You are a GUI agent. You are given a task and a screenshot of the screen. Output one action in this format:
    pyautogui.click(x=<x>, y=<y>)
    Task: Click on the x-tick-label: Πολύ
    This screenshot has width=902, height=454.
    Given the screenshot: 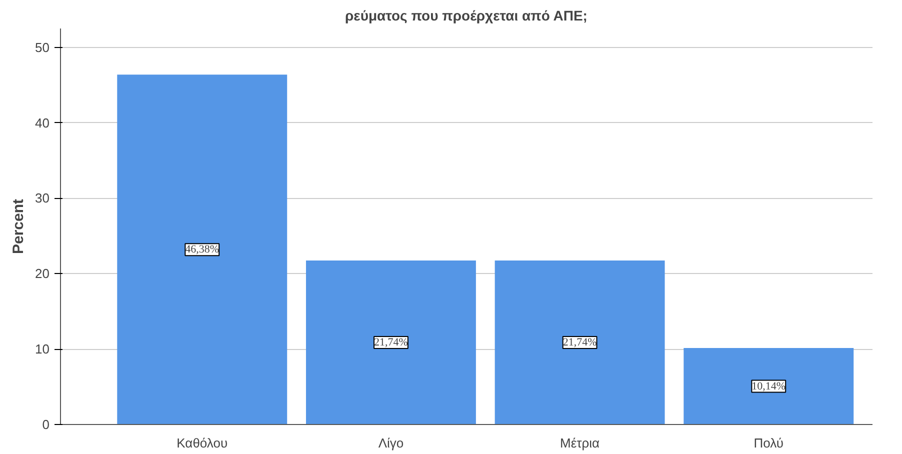 What is the action you would take?
    pyautogui.click(x=769, y=443)
    